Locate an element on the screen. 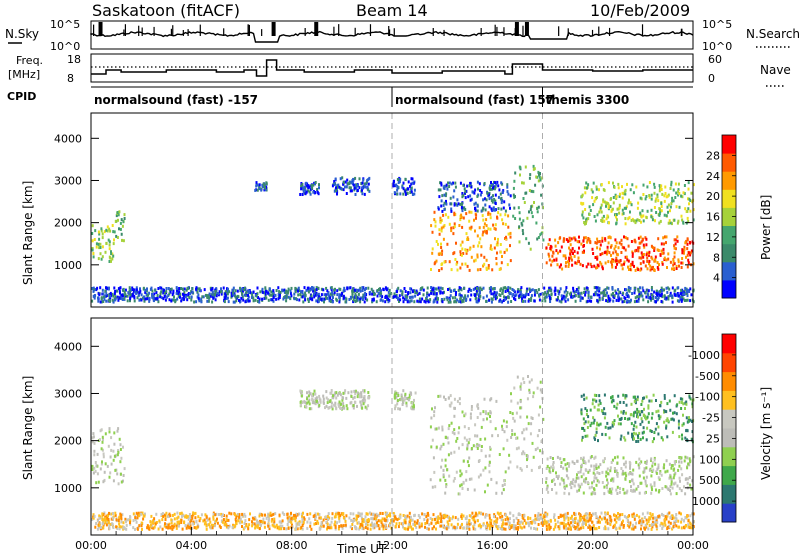  colorbar-tick-label: 16 is located at coordinates (713, 217).